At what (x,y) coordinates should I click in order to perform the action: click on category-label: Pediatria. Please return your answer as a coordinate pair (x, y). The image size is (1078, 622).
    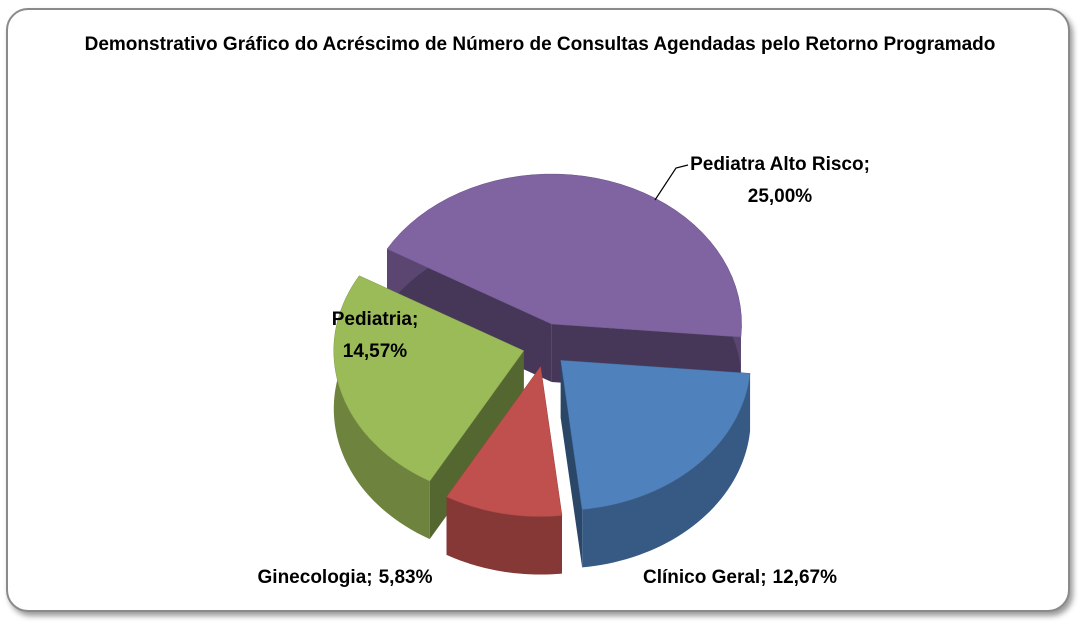
    Looking at the image, I should click on (372, 319).